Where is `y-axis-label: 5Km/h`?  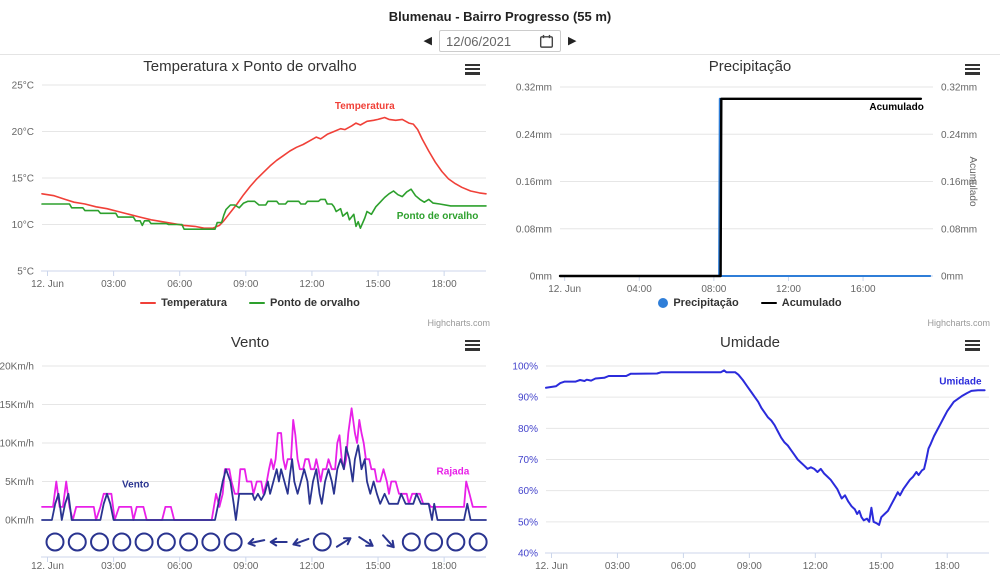 y-axis-label: 5Km/h is located at coordinates (19, 482).